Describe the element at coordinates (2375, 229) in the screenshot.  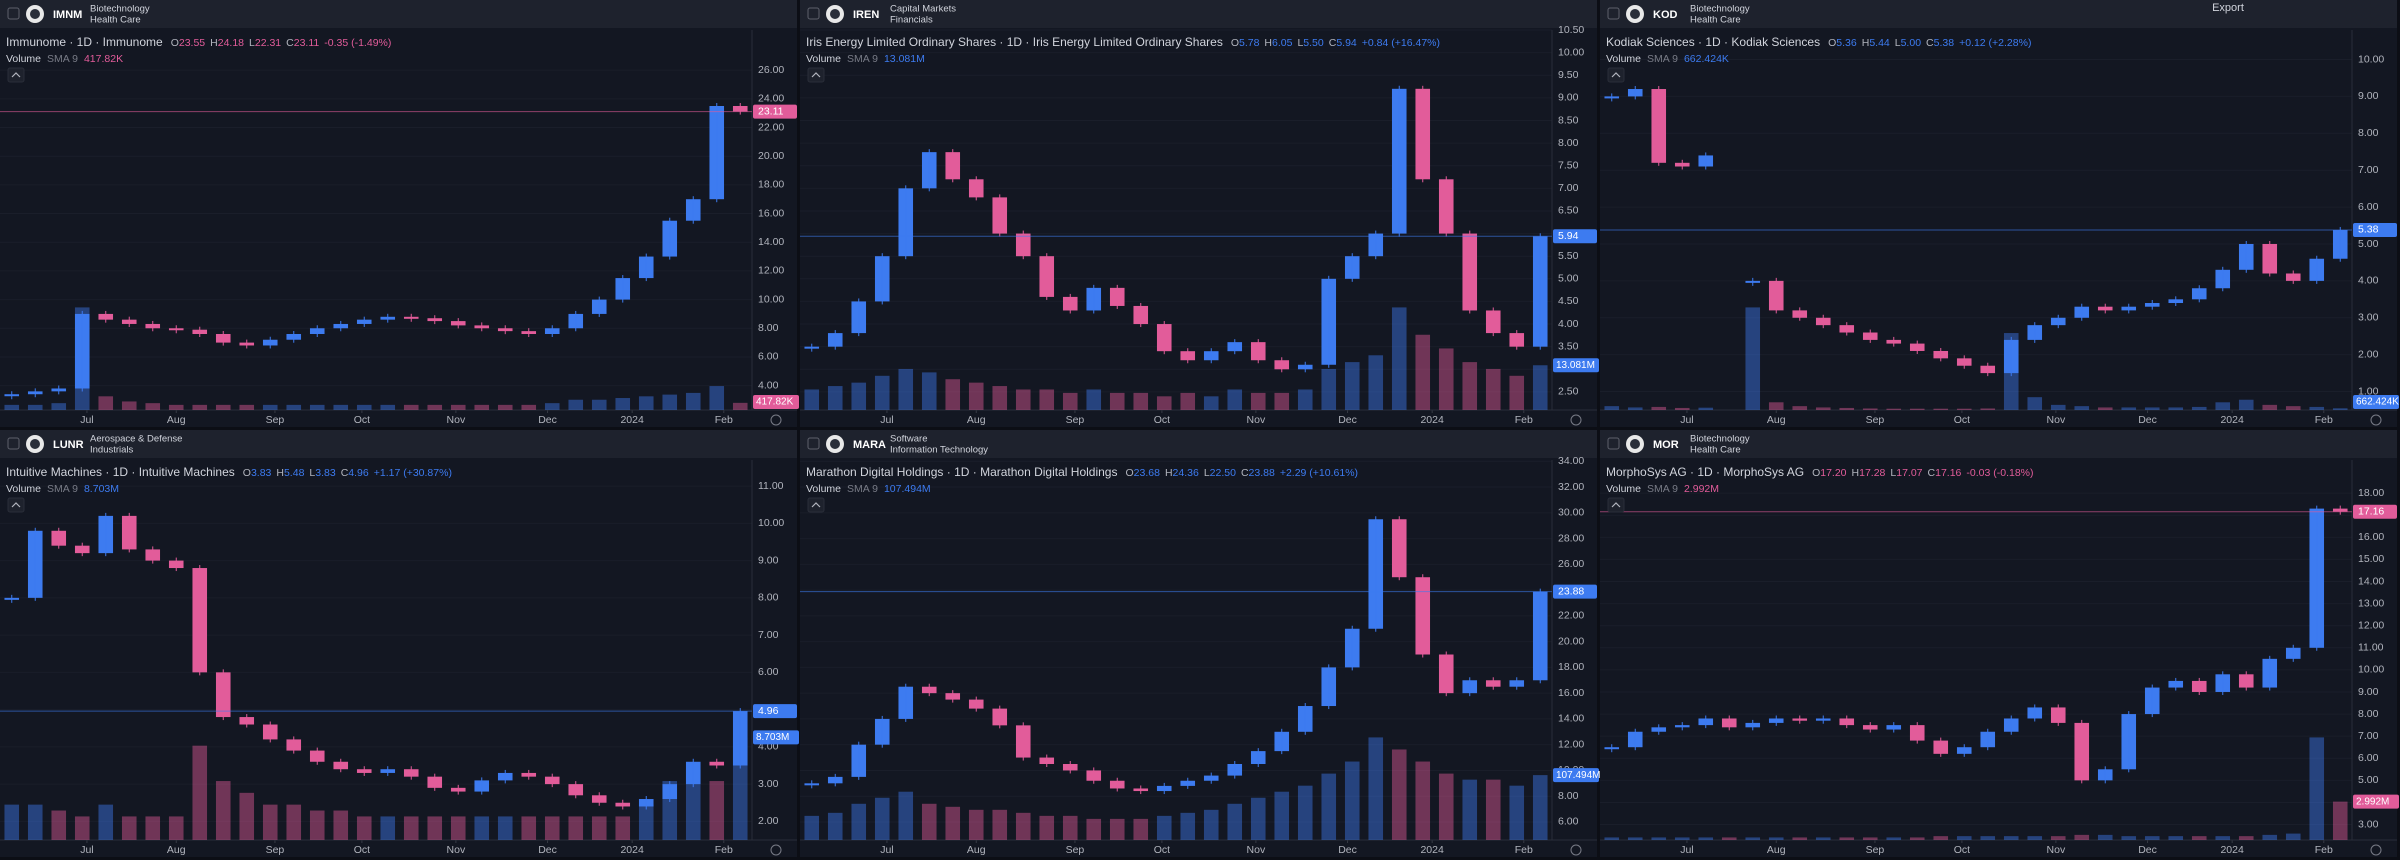
I see `price-tag-bg` at that location.